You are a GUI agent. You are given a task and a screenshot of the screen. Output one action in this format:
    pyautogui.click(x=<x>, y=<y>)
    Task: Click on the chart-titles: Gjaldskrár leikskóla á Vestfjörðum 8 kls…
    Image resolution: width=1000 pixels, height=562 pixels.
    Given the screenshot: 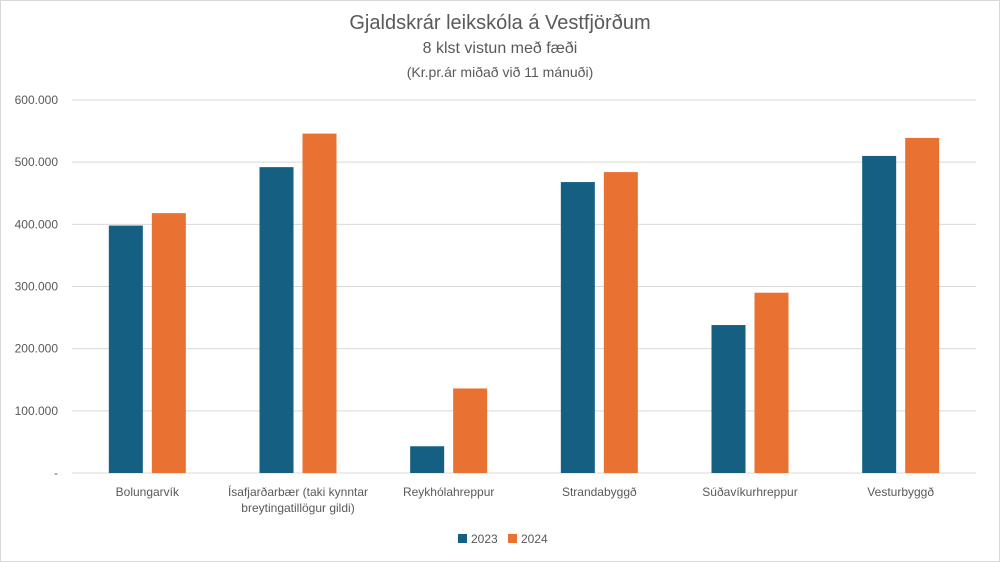 What is the action you would take?
    pyautogui.click(x=500, y=46)
    